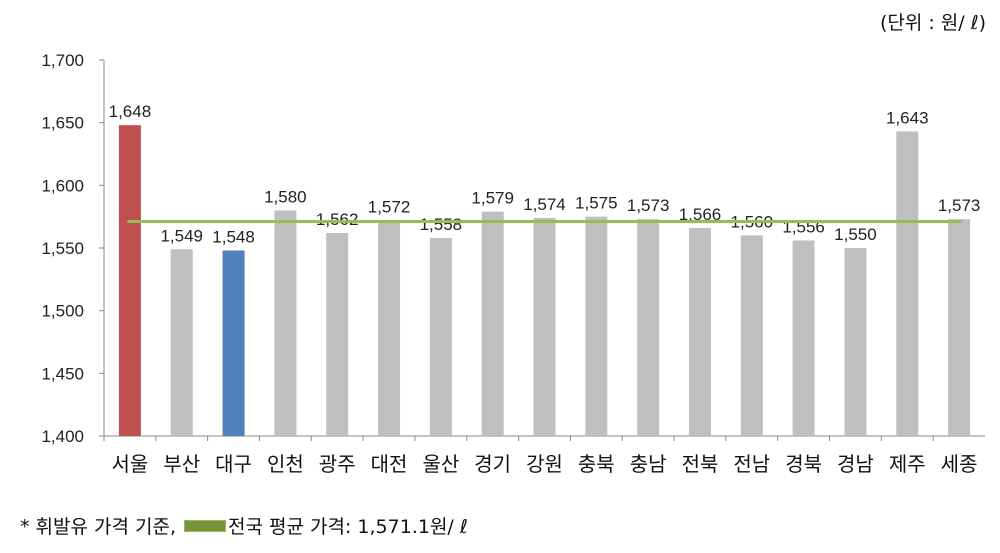 This screenshot has width=1000, height=553. I want to click on bar-충북, so click(596, 326).